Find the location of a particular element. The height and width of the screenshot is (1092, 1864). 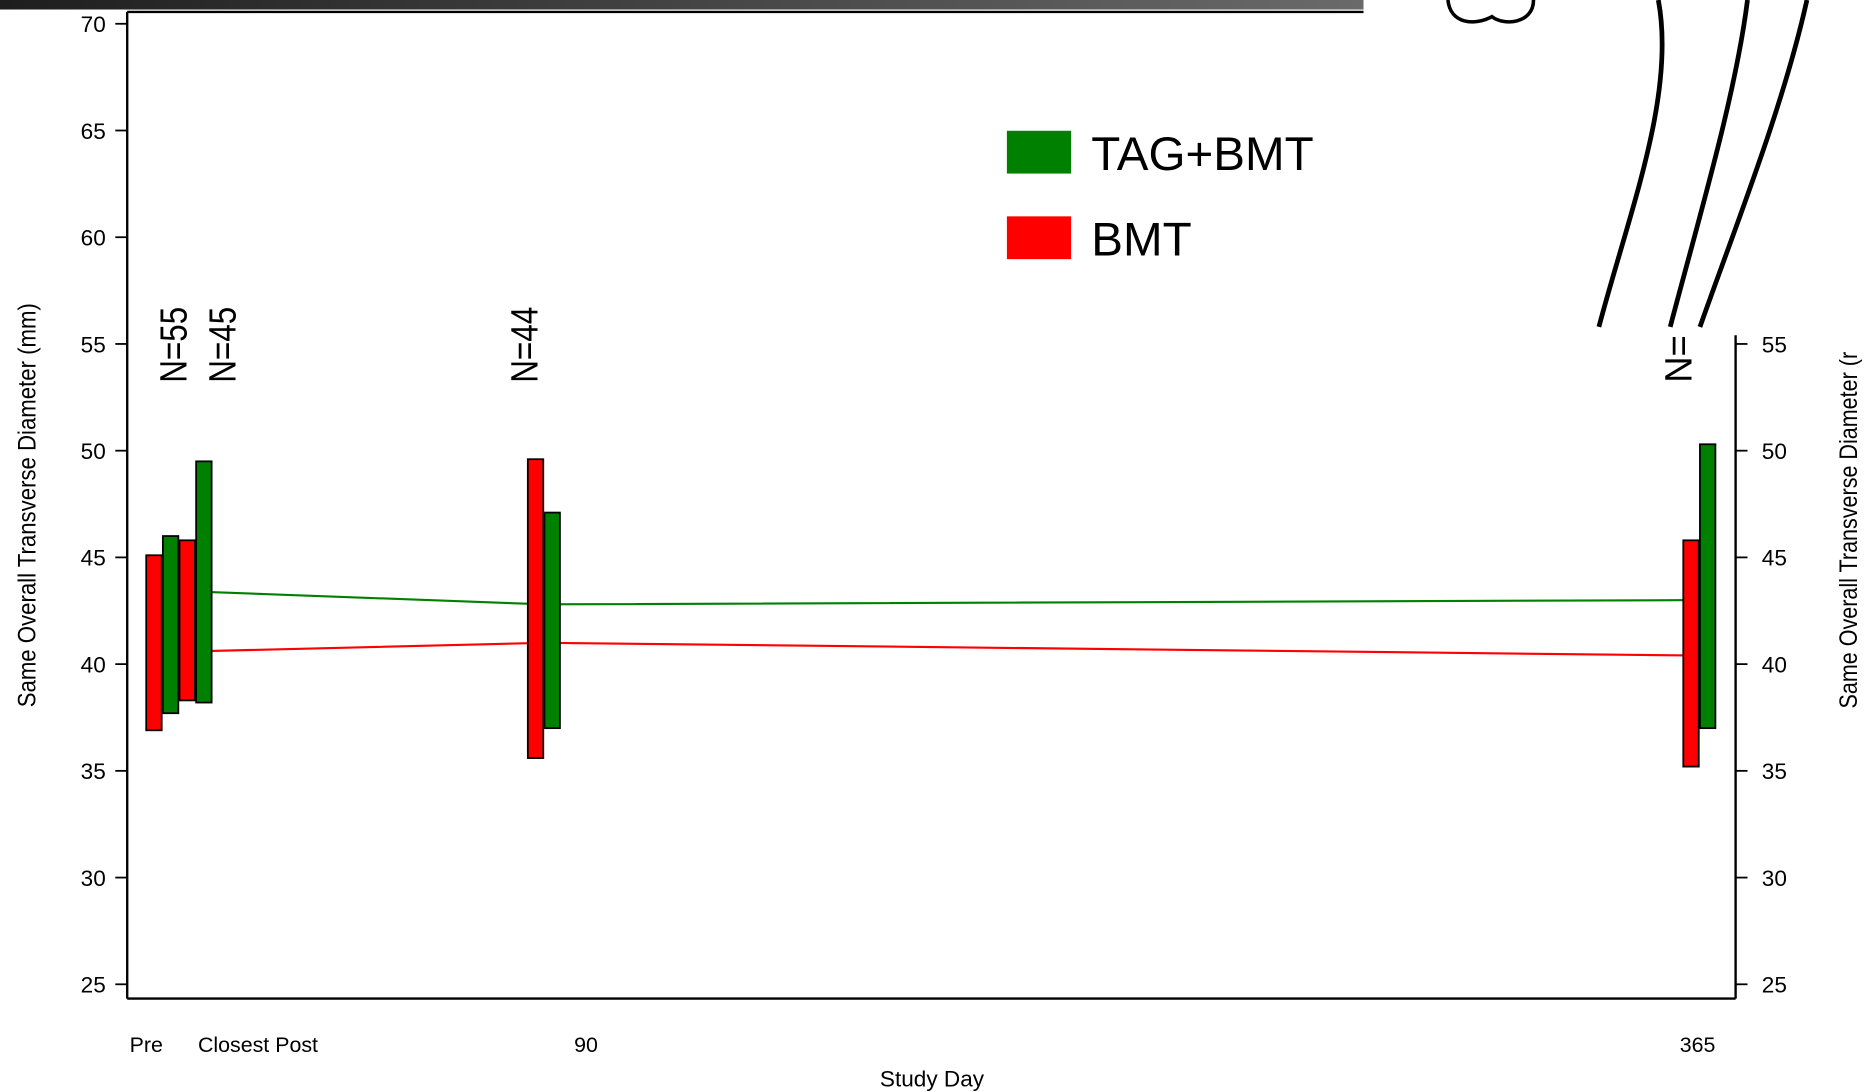

x-axis-label: Study Day is located at coordinates (932, 1079).